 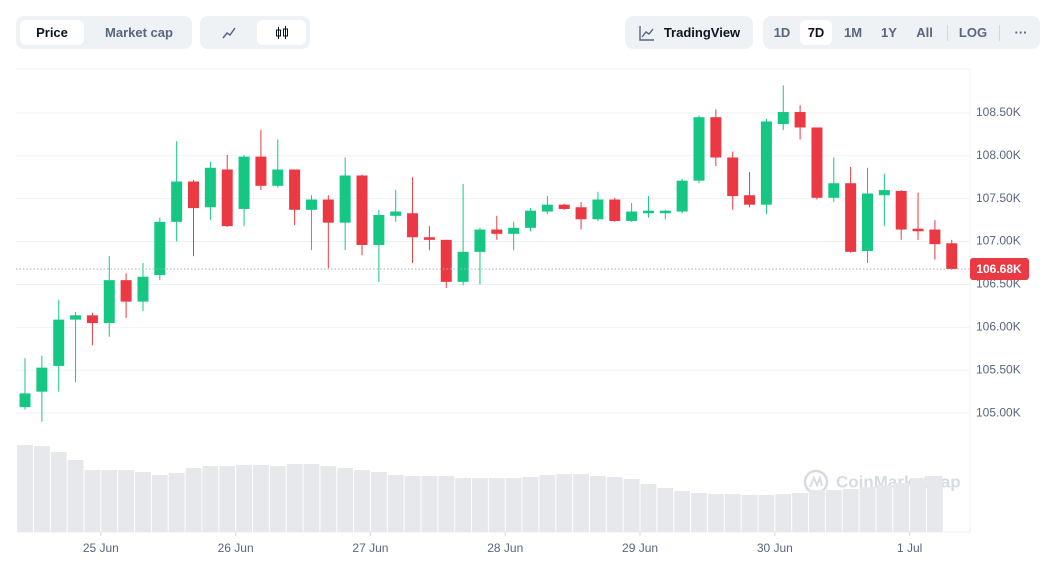 What do you see at coordinates (998, 198) in the screenshot?
I see `y-tick-label: 107.50K` at bounding box center [998, 198].